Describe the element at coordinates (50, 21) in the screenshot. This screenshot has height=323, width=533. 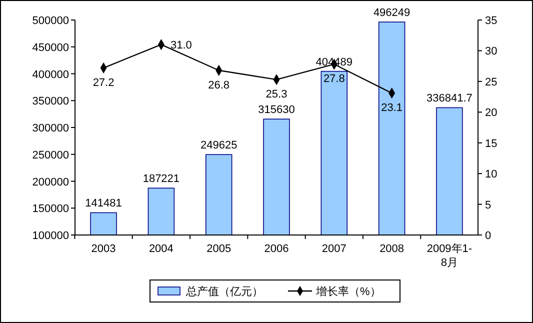
I see `y-tick-label: 500000` at that location.